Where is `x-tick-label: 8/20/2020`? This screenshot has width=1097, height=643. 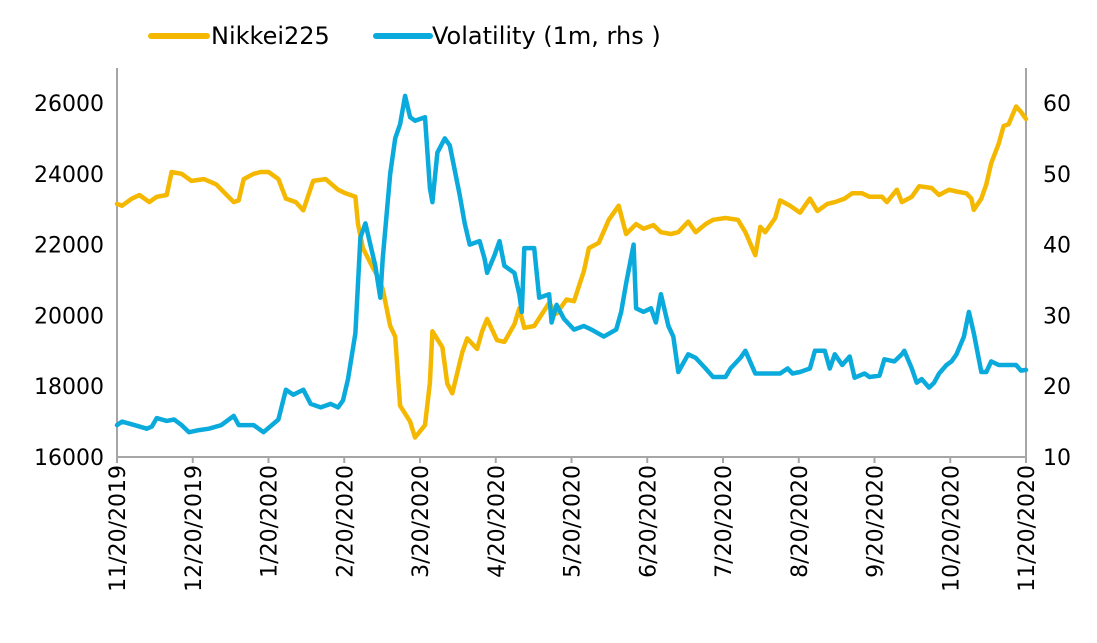 x-tick-label: 8/20/2020 is located at coordinates (800, 521).